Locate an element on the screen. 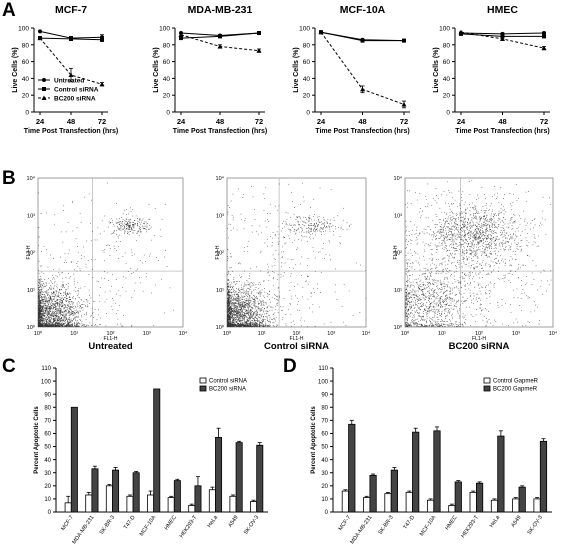 The image size is (567, 545). y-tick-label: 10¹ is located at coordinates (31, 291).